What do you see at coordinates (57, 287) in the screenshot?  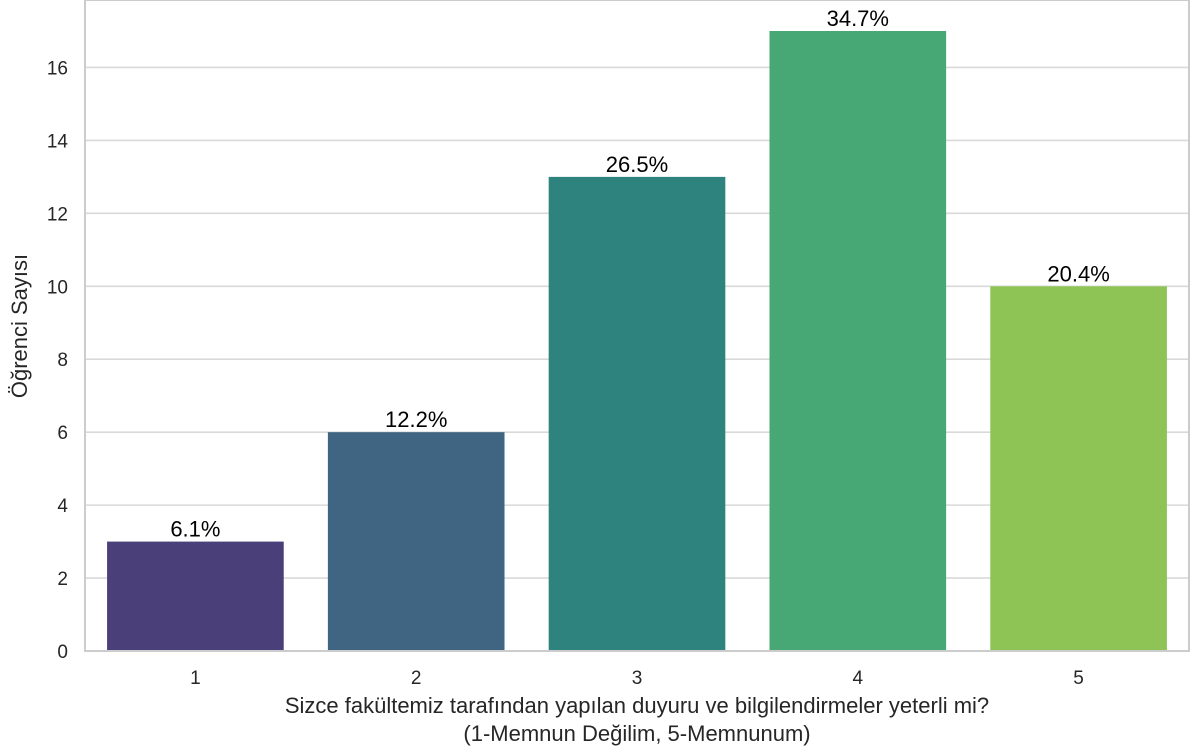 I see `y-tick-label: 10` at bounding box center [57, 287].